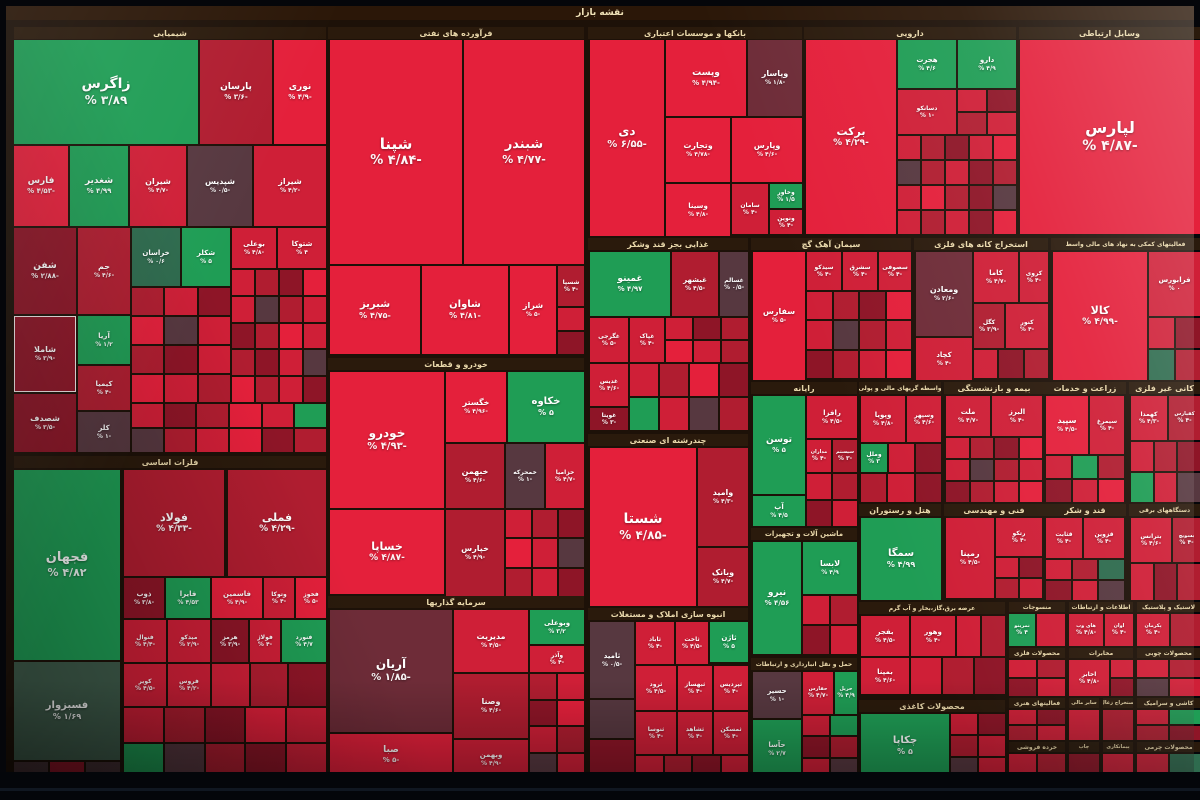 Image resolution: width=1200 pixels, height=800 pixels. I want to click on tile-4-0: دی -۶/۵۵ %, so click(627, 138).